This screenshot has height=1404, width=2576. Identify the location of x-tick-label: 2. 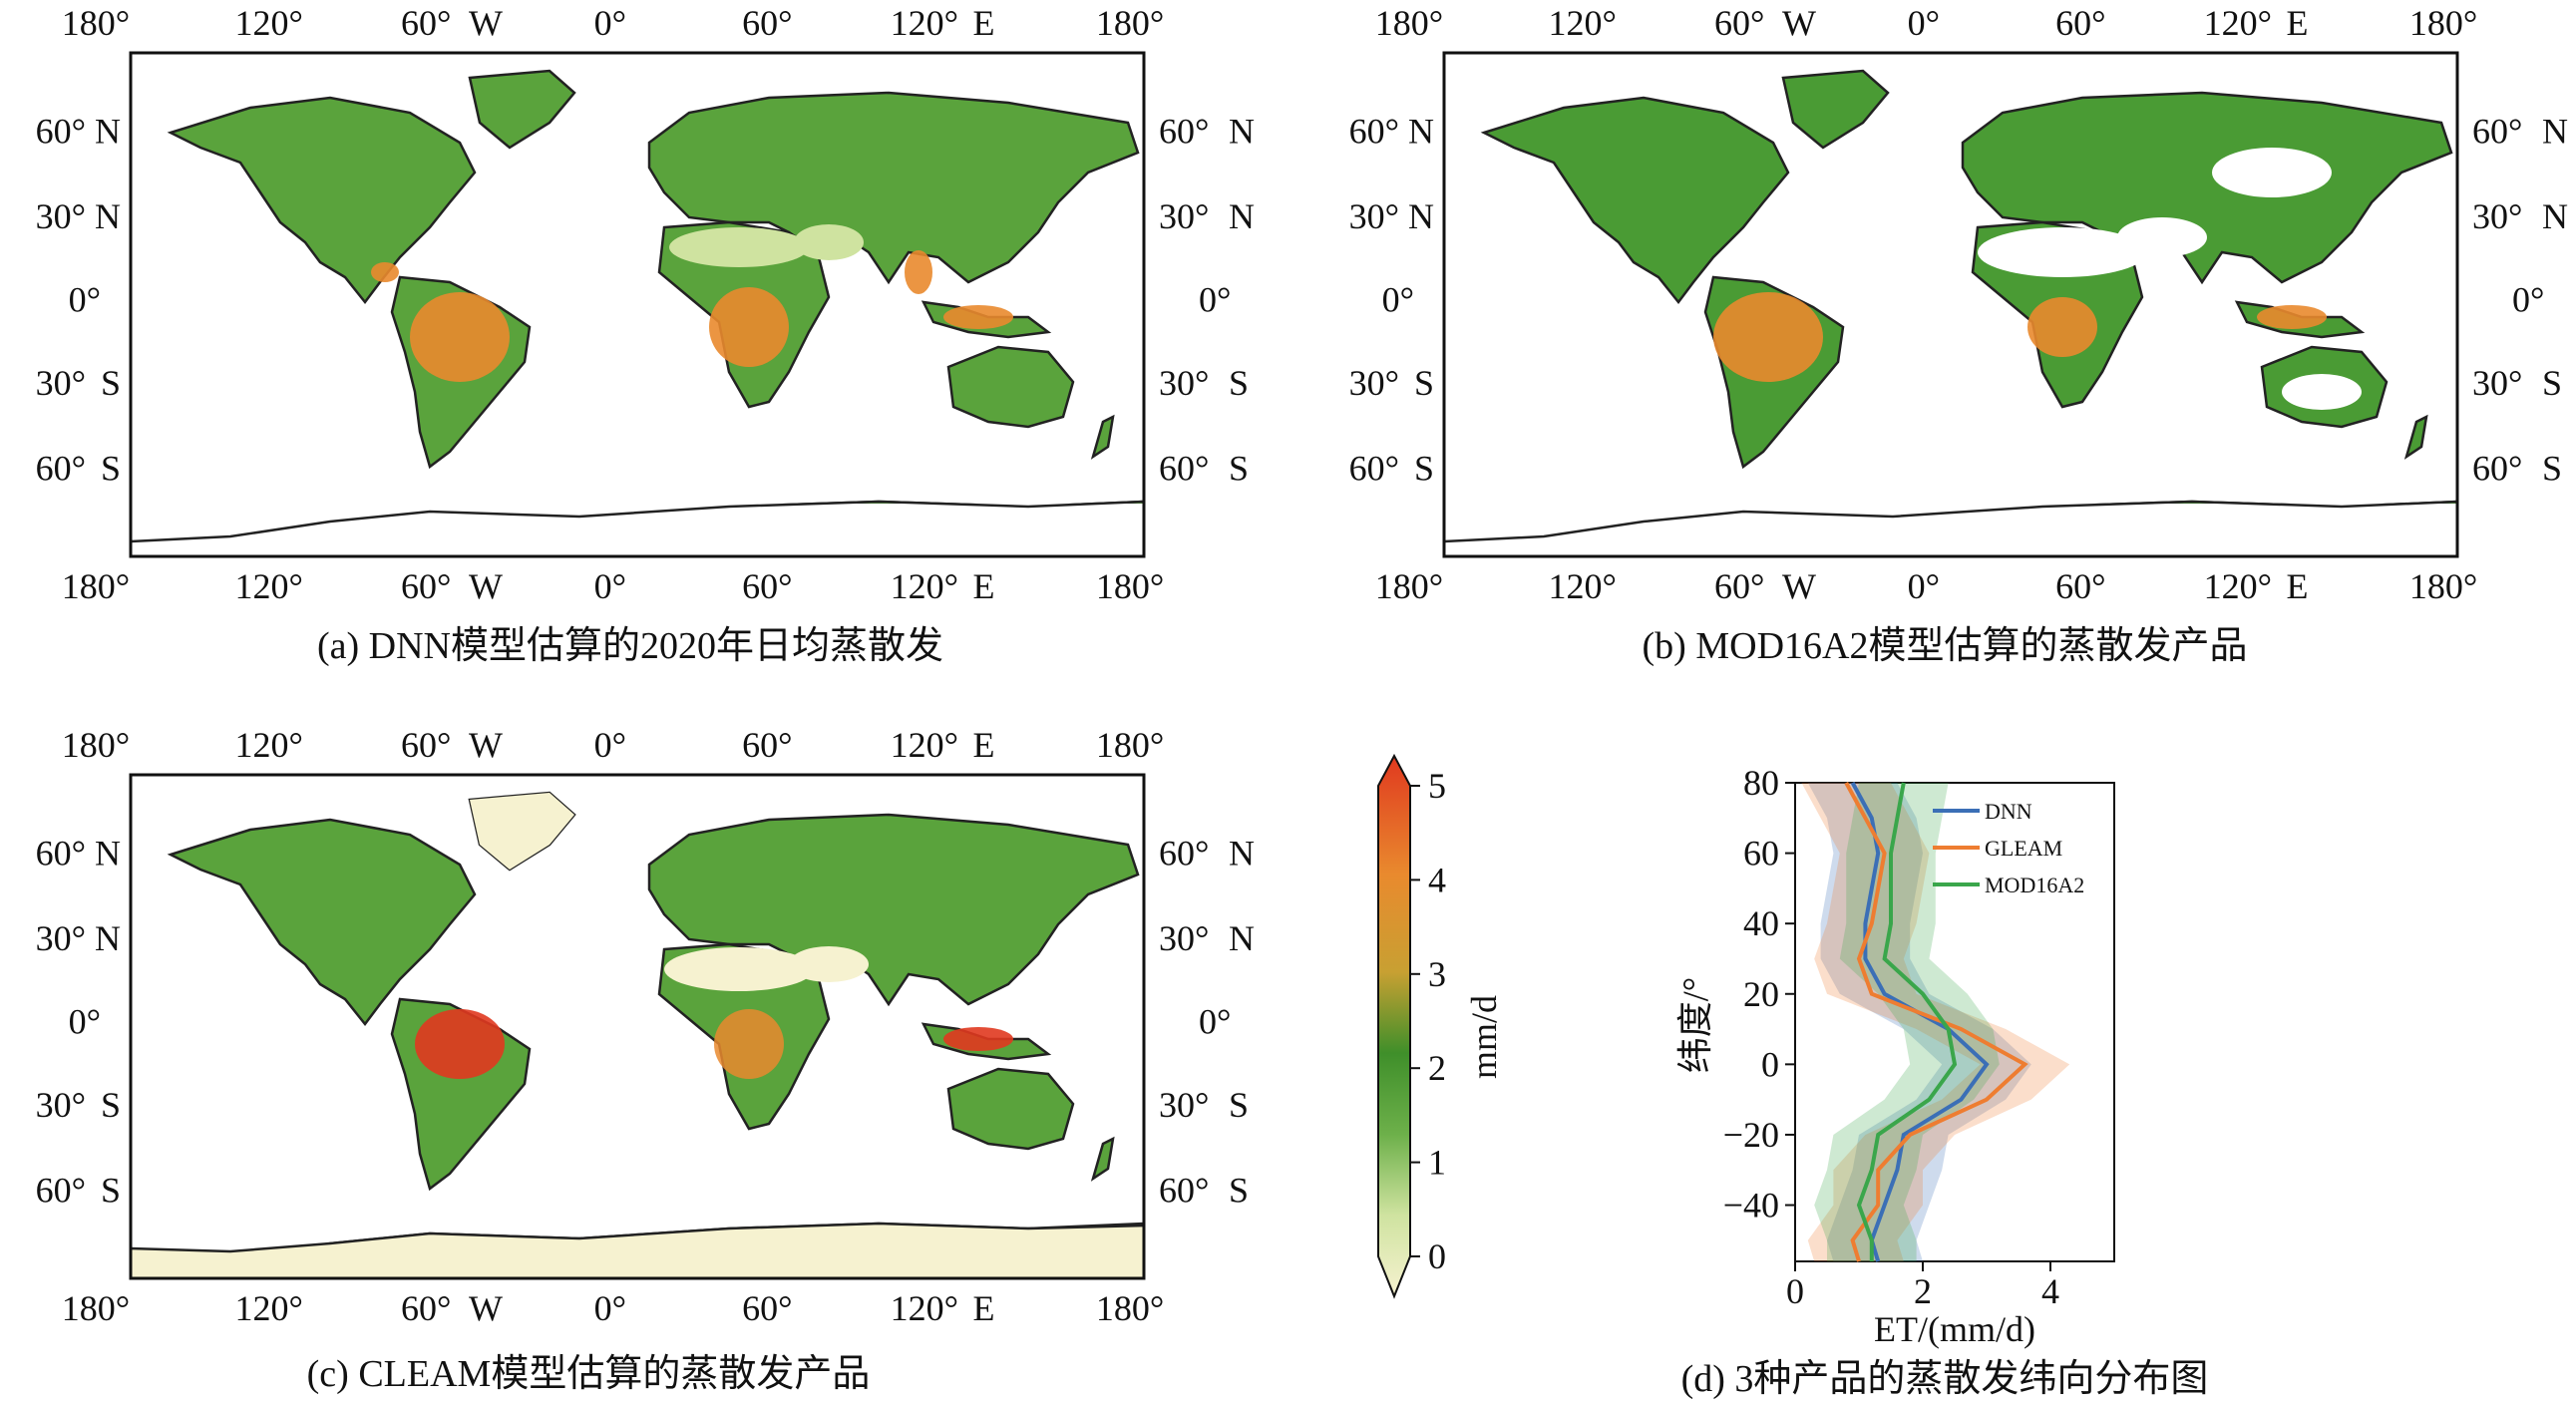
(1923, 1291).